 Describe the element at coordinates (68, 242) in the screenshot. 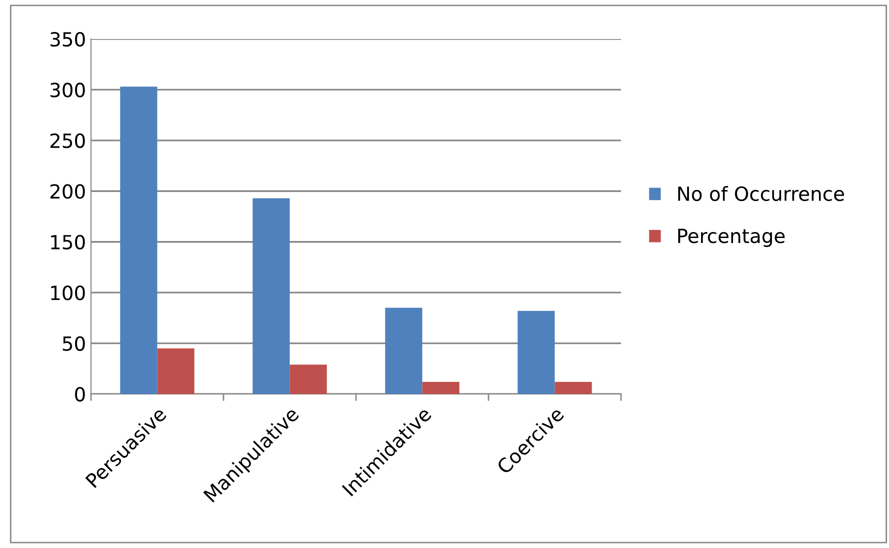

I see `y-tick-label: 150` at that location.